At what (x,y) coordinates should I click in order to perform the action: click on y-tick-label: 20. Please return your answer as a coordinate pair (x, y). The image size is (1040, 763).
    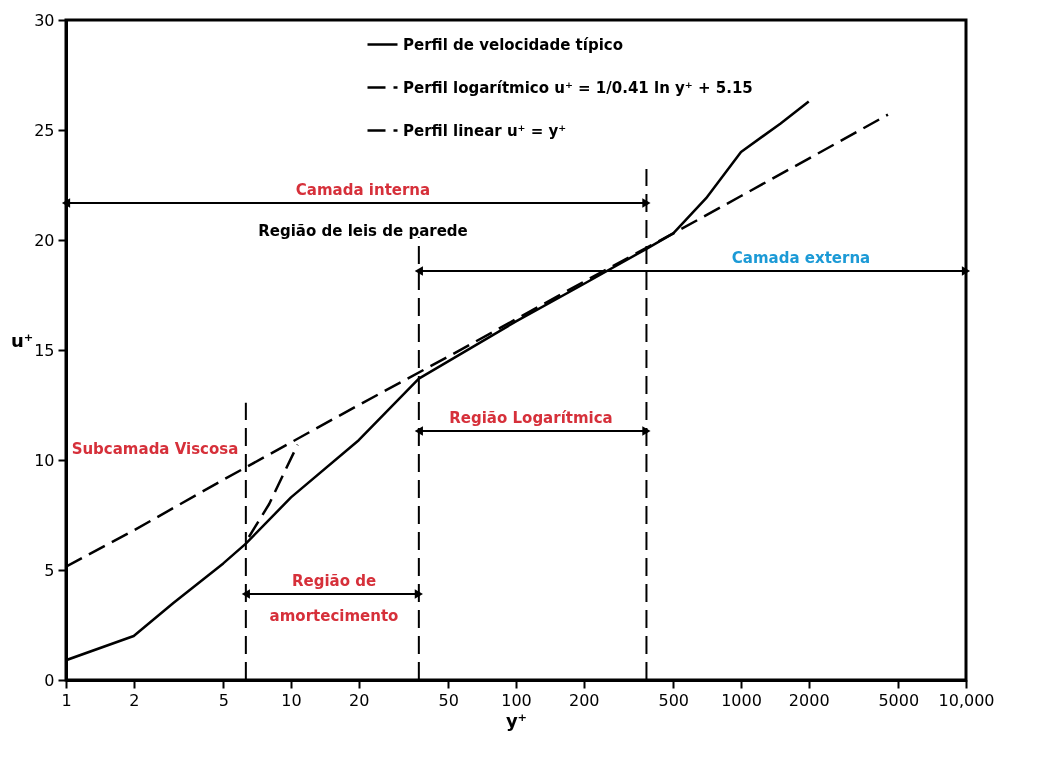
    Looking at the image, I should click on (44, 240).